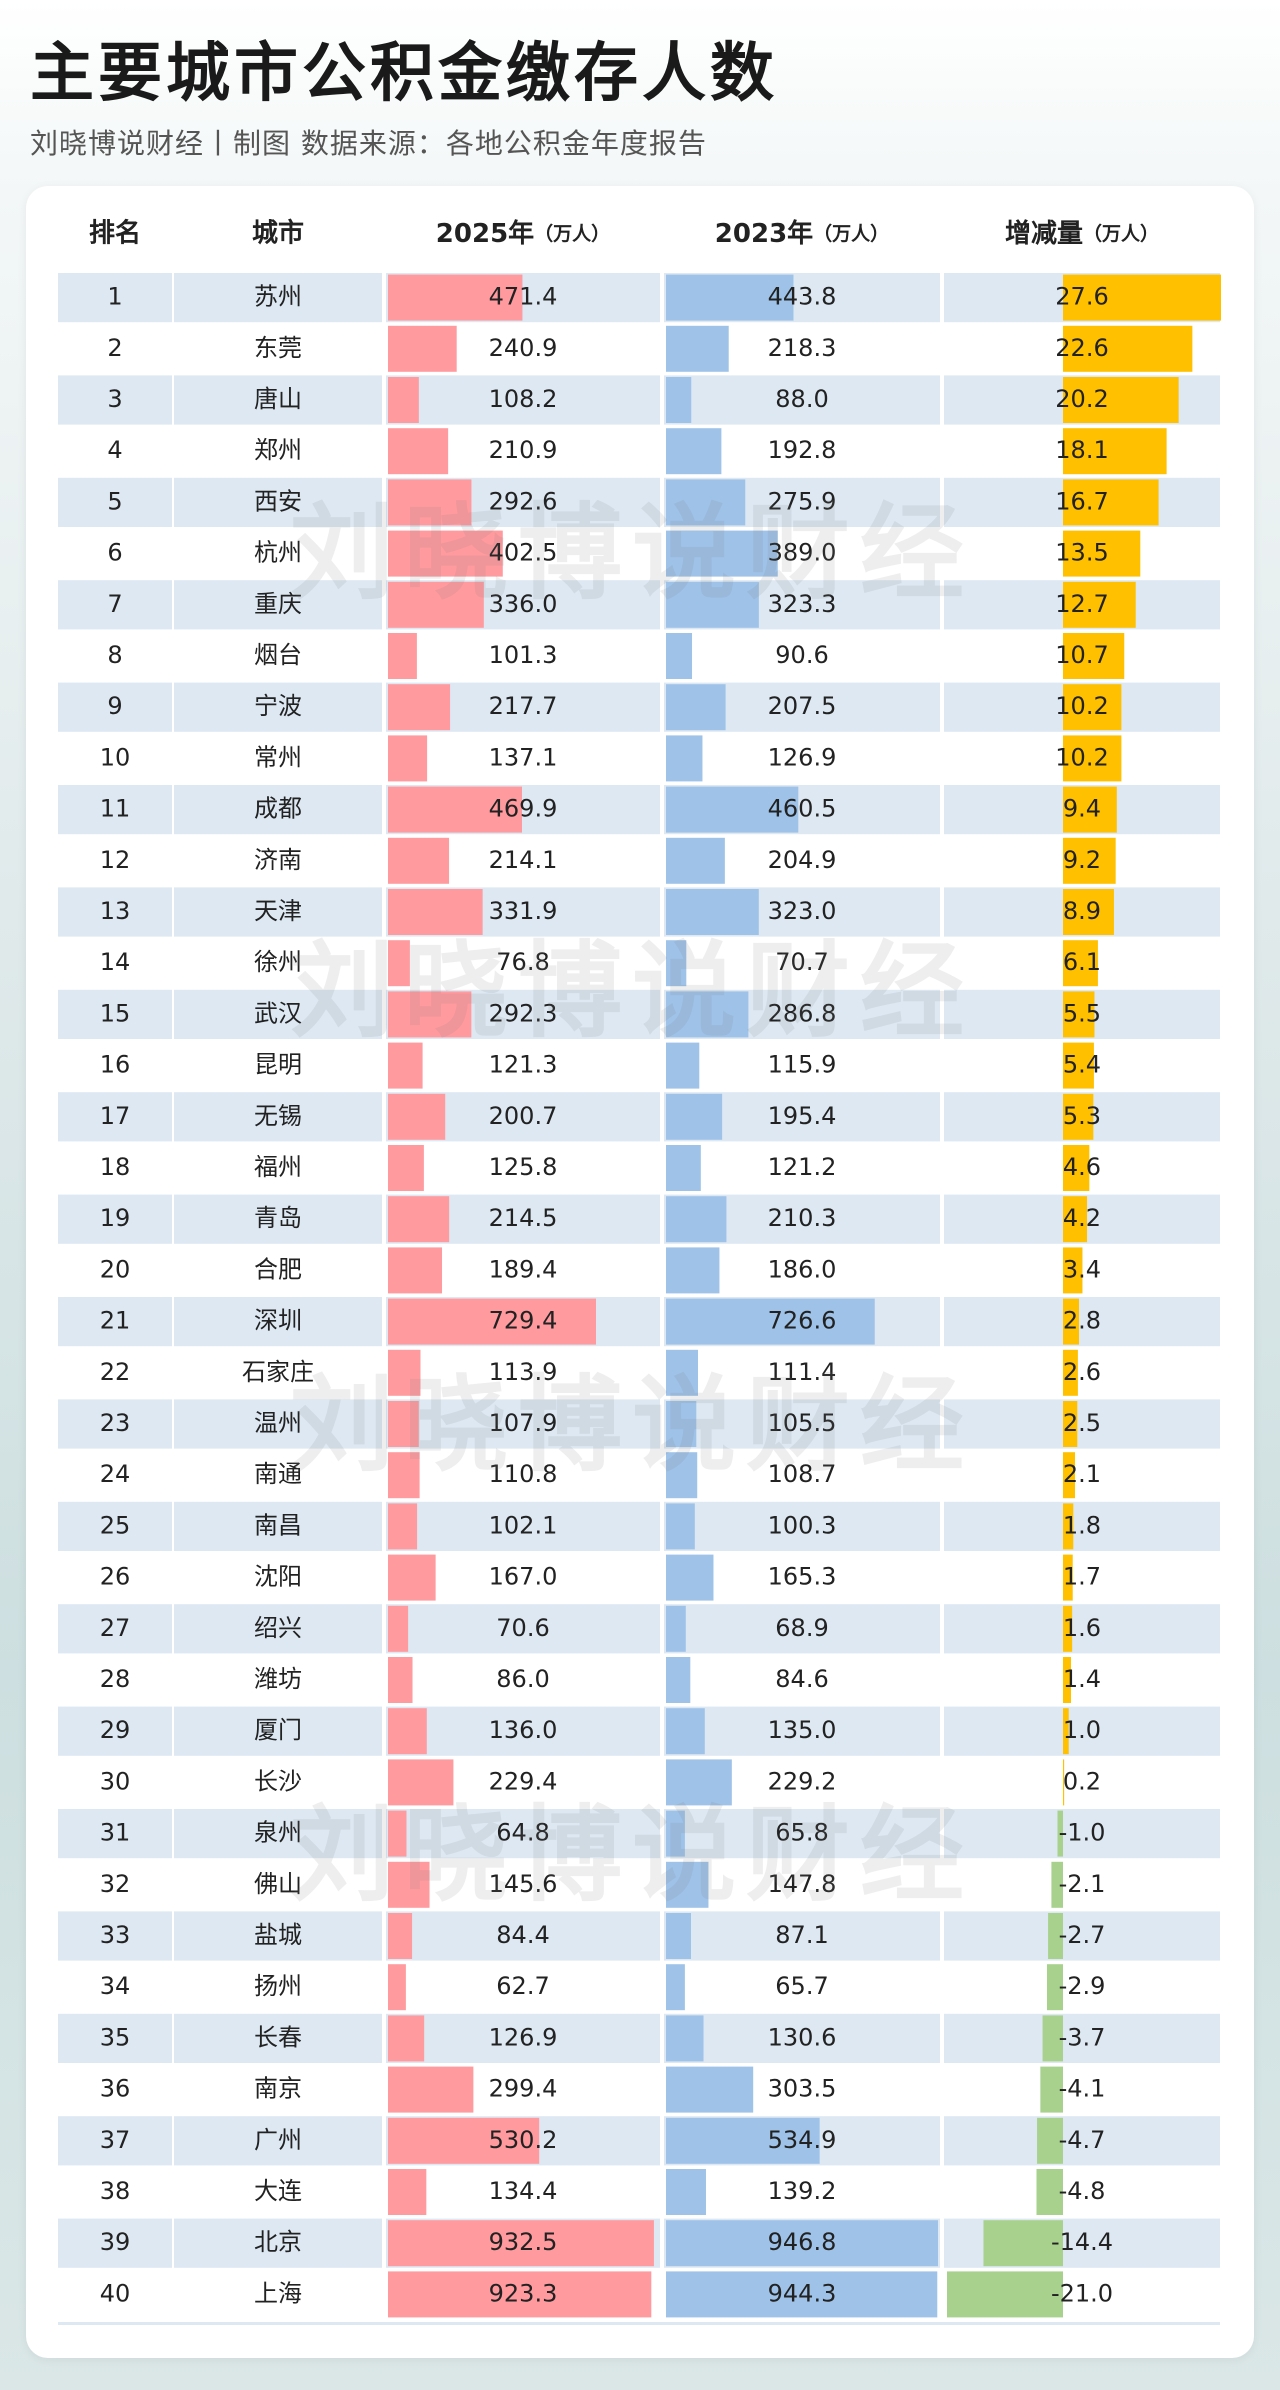  What do you see at coordinates (802, 2089) in the screenshot?
I see `cell-2023: 303.5` at bounding box center [802, 2089].